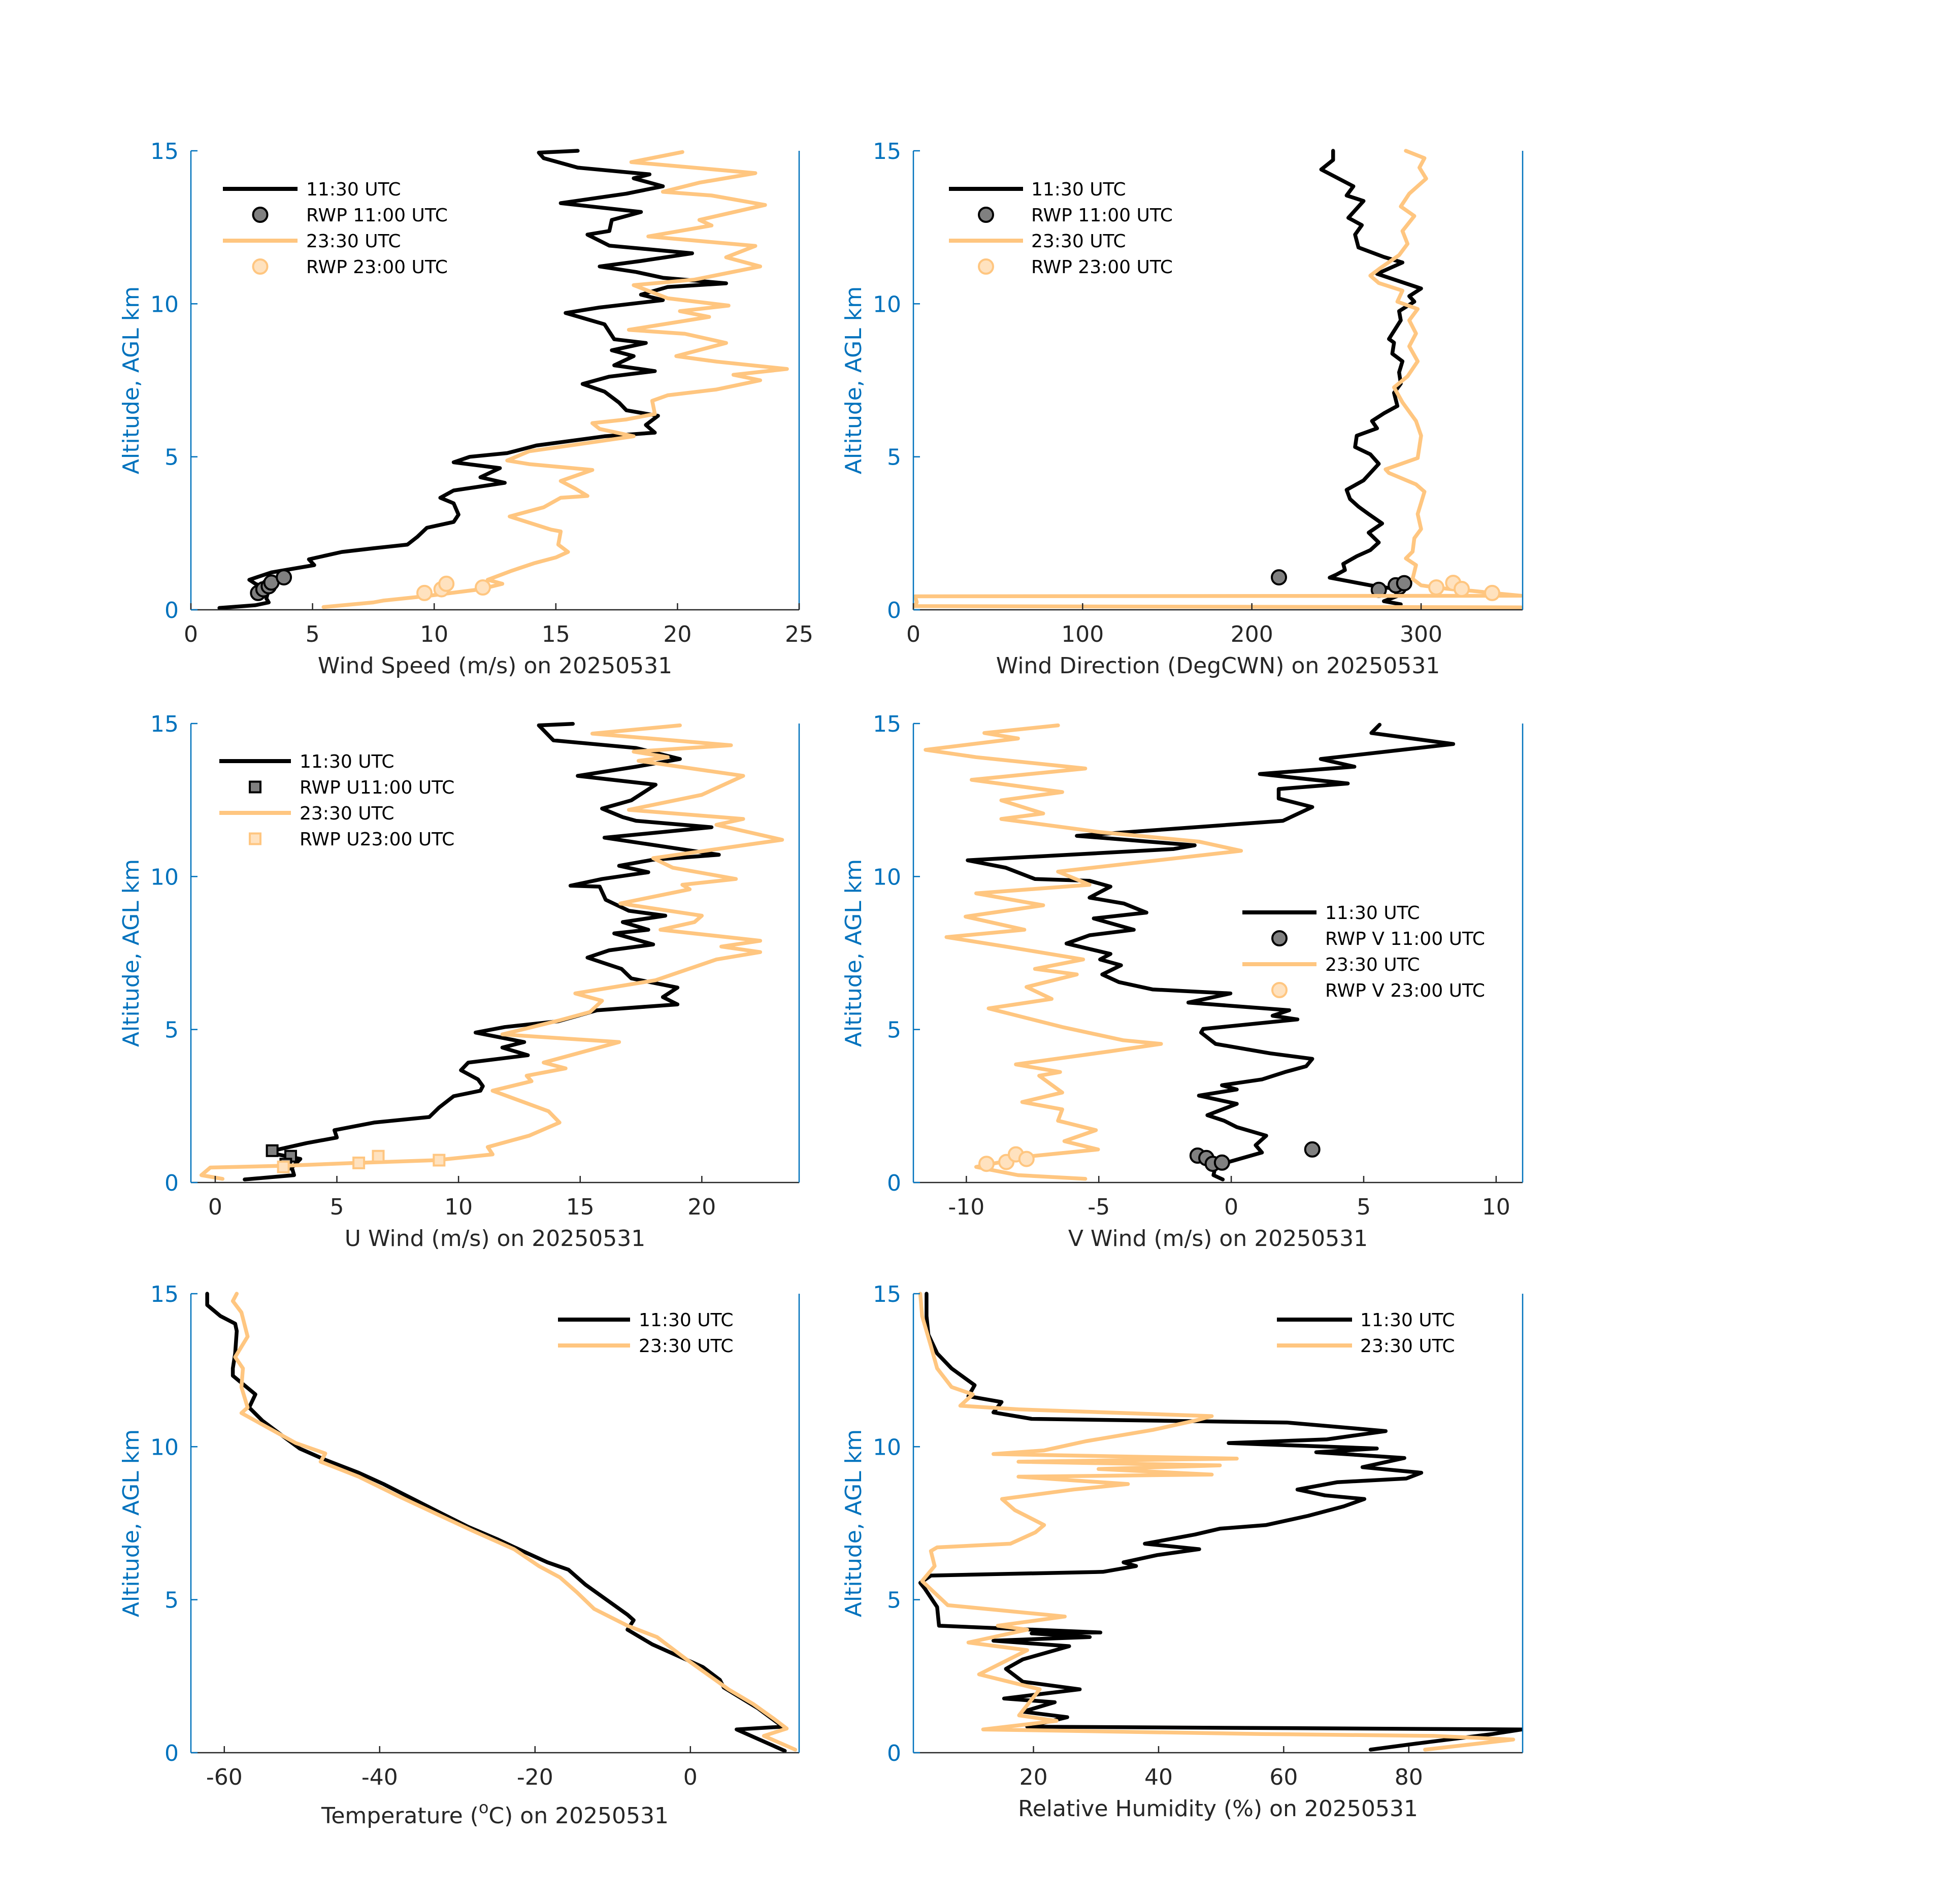 The image size is (1942, 1904). I want to click on x-tick-label: 5, so click(337, 1207).